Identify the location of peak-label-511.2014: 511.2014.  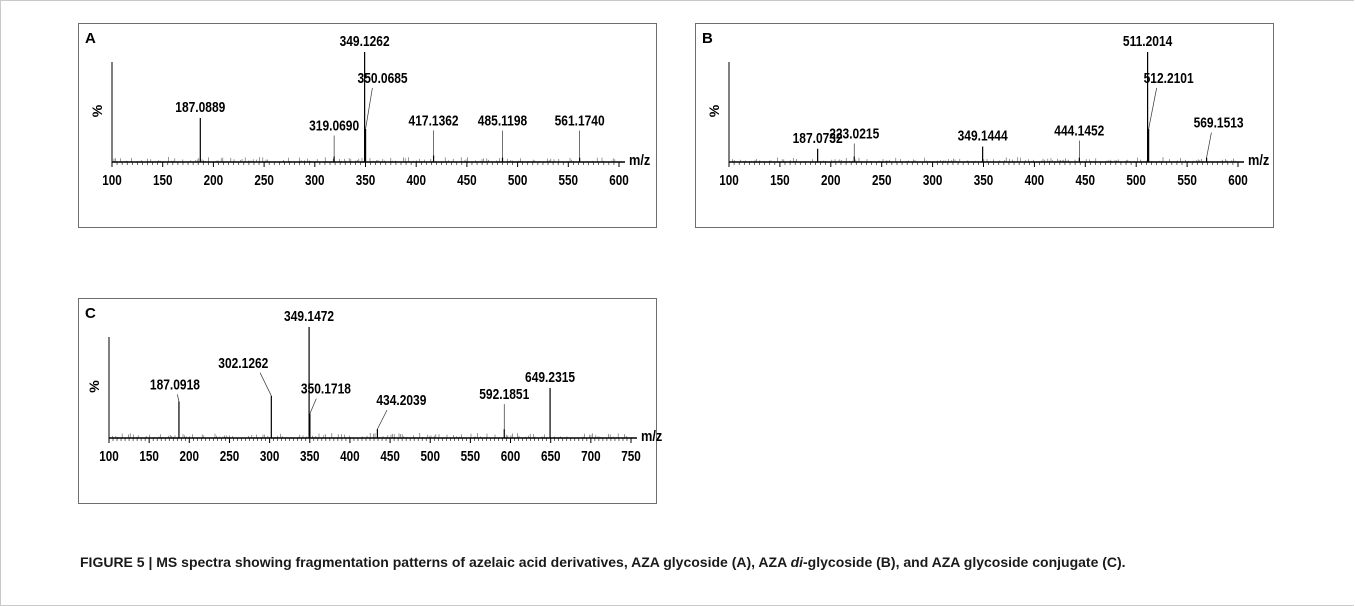
(1148, 41).